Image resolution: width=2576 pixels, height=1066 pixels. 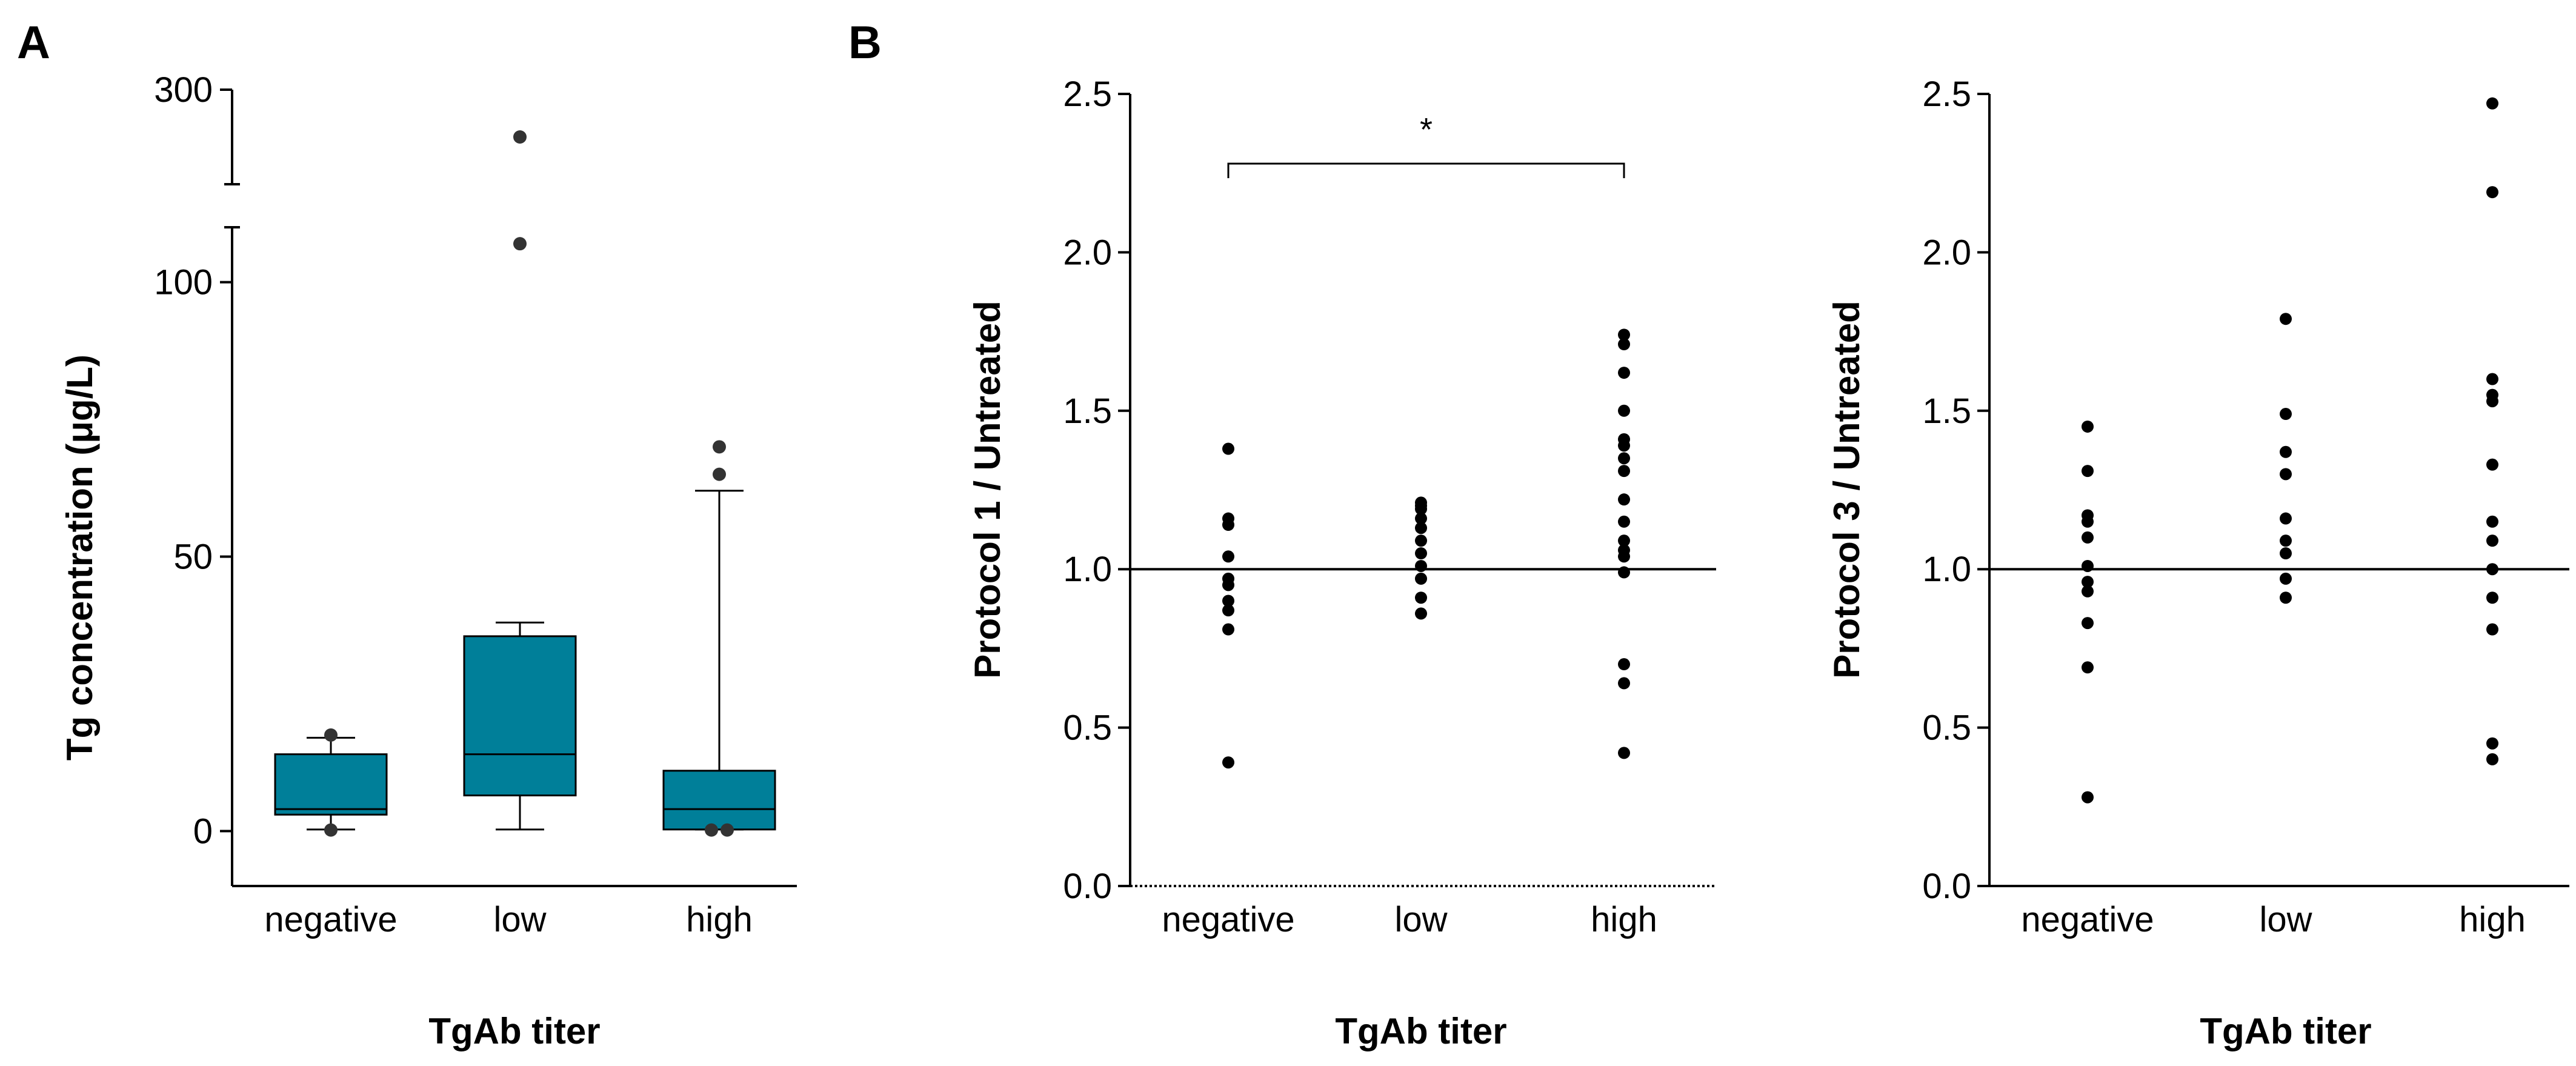 I want to click on box-negative, so click(x=331, y=782).